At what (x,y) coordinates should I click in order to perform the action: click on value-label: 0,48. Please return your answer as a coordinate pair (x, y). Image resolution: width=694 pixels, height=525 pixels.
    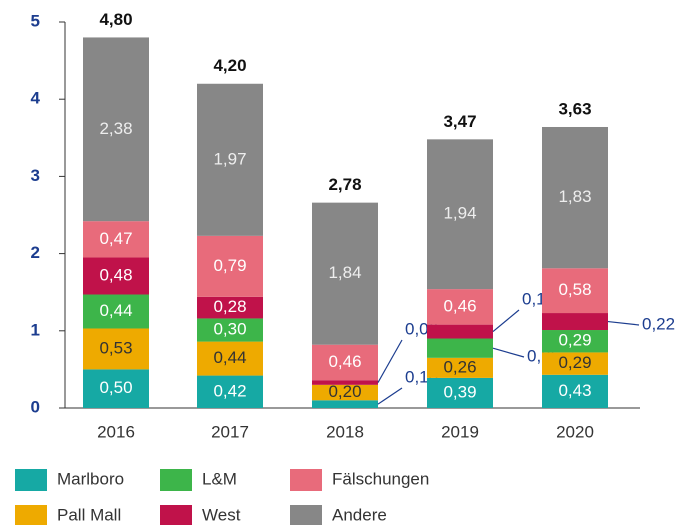
    Looking at the image, I should click on (115, 274).